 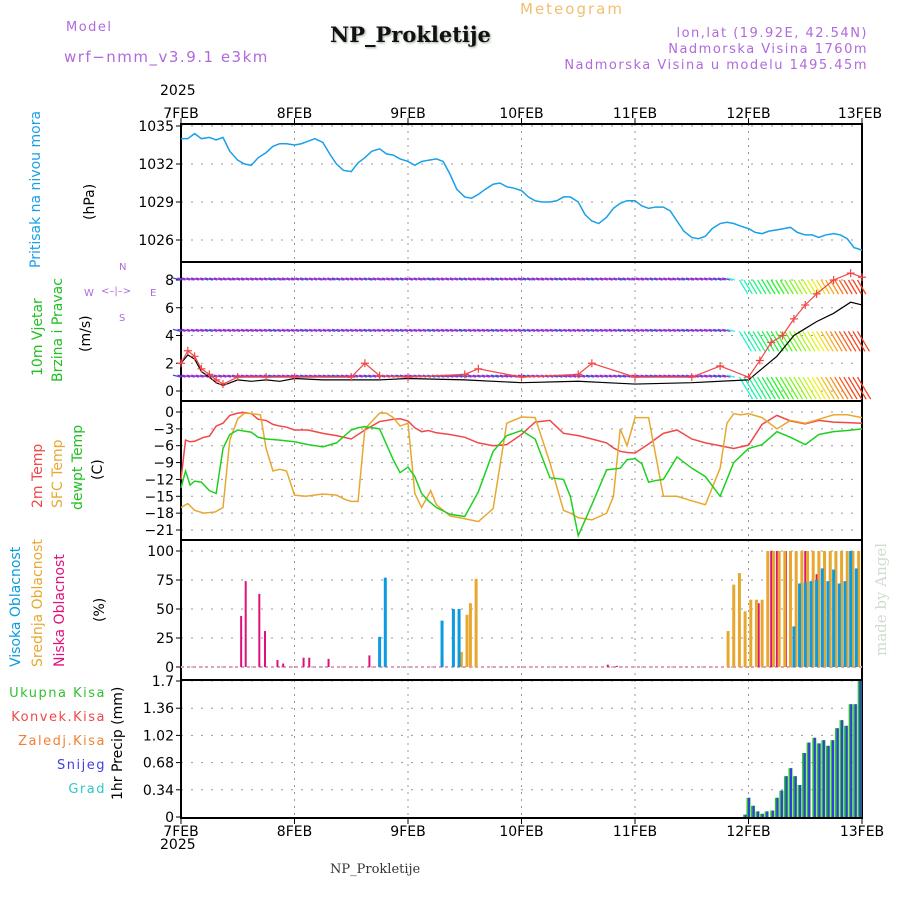 I want to click on lonlat-label: lon,lat (19.92E, 42.54N), so click(x=772, y=33).